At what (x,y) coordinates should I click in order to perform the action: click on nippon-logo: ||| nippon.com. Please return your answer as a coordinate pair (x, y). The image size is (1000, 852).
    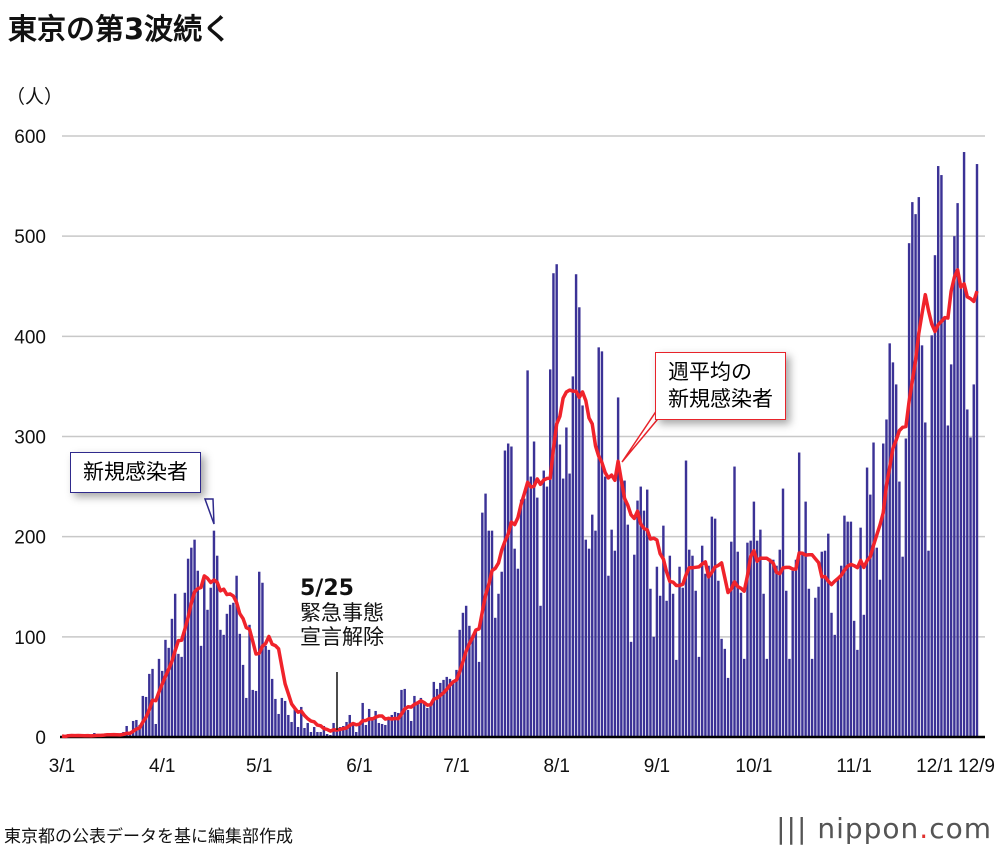
    Looking at the image, I should click on (884, 828).